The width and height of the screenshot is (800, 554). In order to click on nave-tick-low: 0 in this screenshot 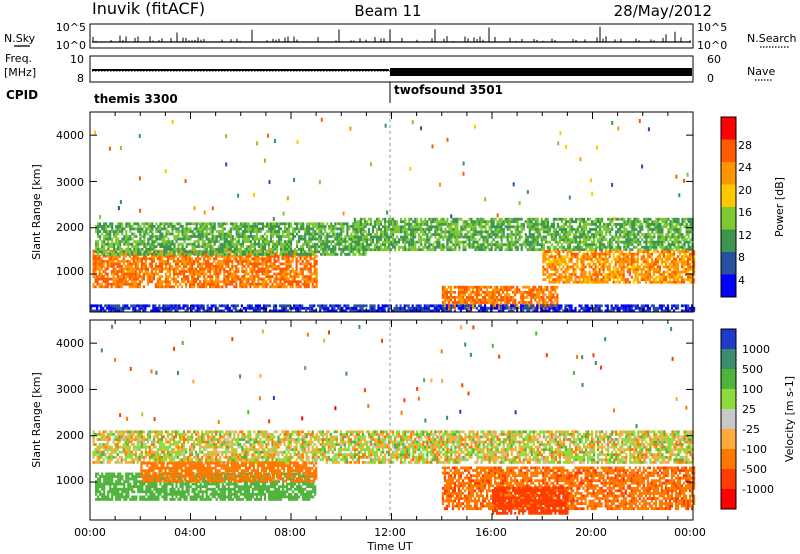, I will do `click(710, 78)`.